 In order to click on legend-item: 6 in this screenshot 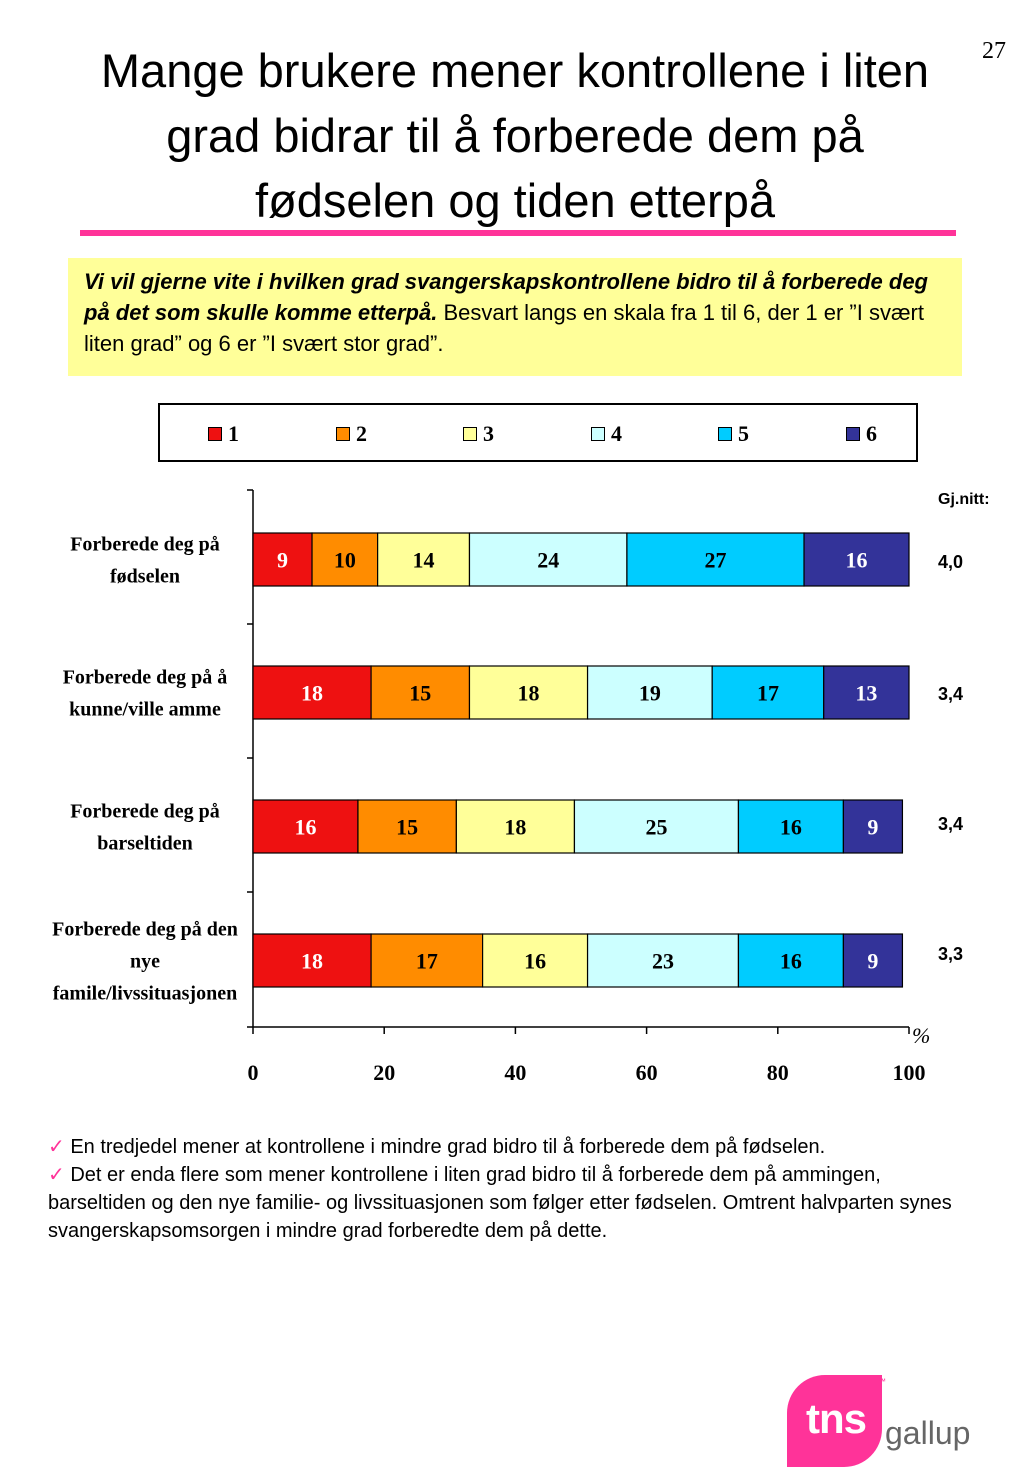, I will do `click(861, 434)`.